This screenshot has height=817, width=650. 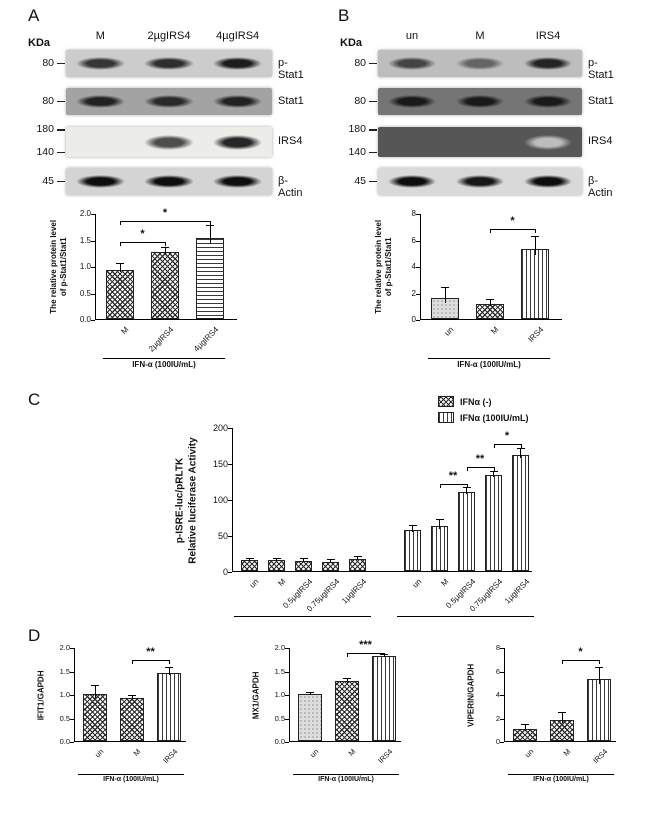 I want to click on group-line, so click(x=302, y=617).